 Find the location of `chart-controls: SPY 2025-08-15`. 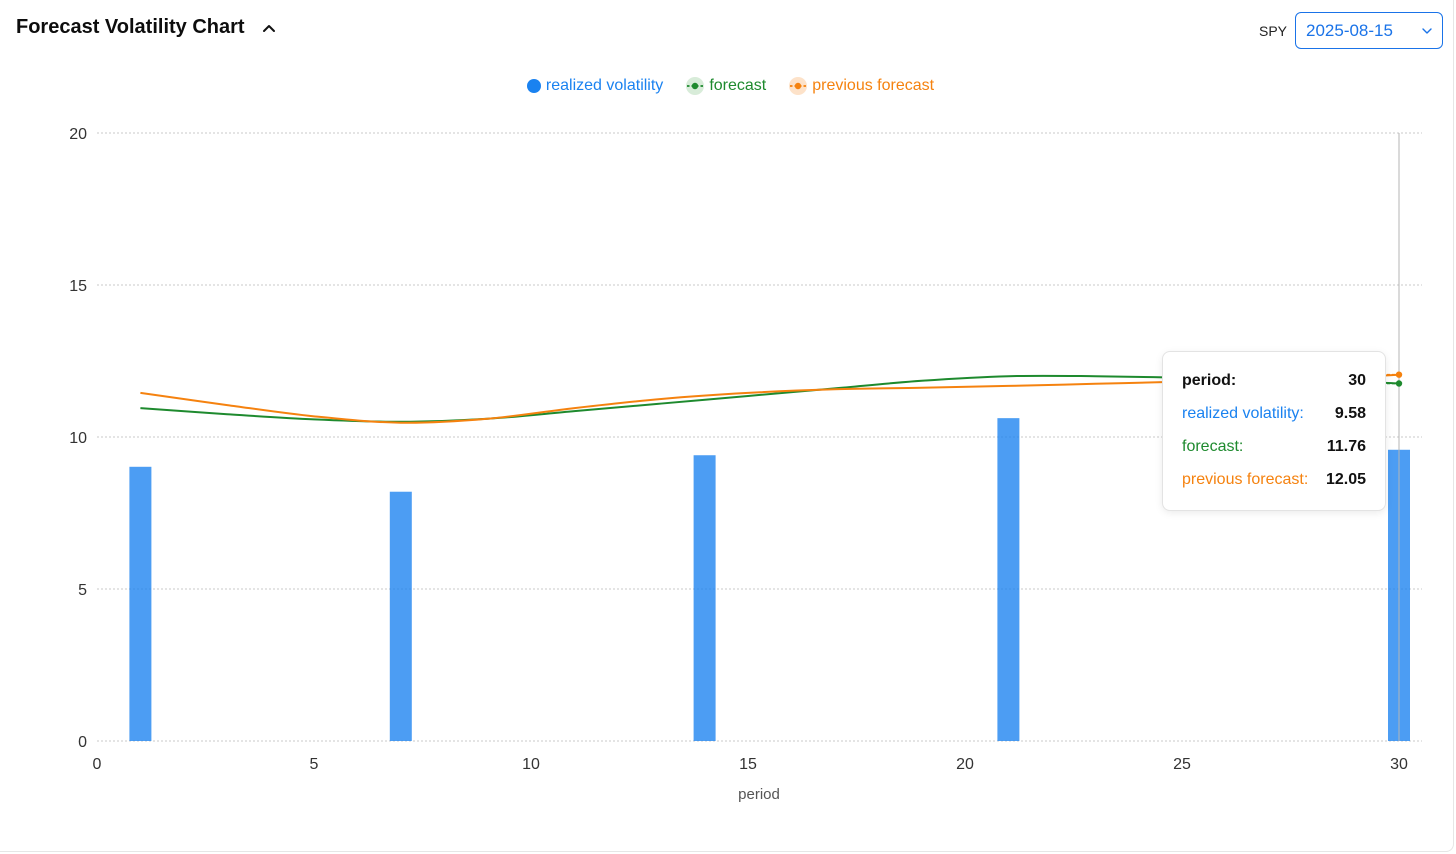

chart-controls: SPY 2025-08-15 is located at coordinates (1351, 30).